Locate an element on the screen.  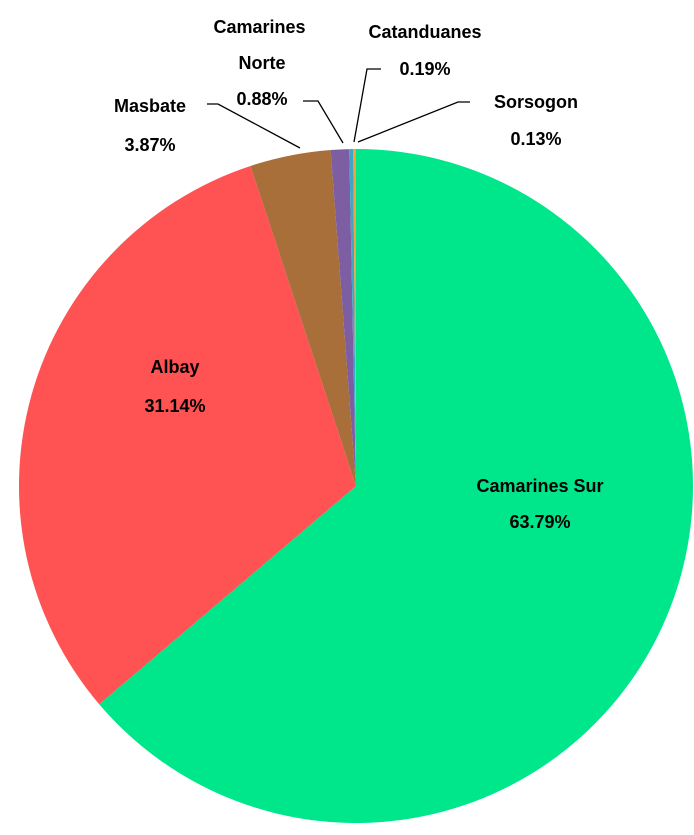
slice-name: Camarines Norte is located at coordinates (261, 45).